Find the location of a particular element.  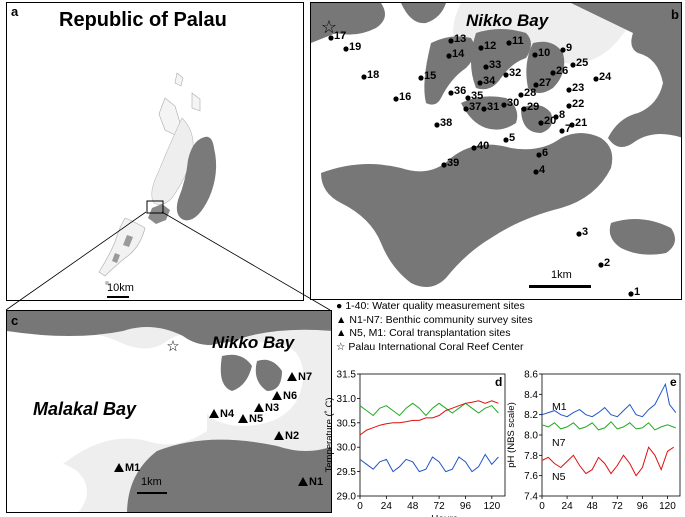

site-label-25: 25 is located at coordinates (582, 63).